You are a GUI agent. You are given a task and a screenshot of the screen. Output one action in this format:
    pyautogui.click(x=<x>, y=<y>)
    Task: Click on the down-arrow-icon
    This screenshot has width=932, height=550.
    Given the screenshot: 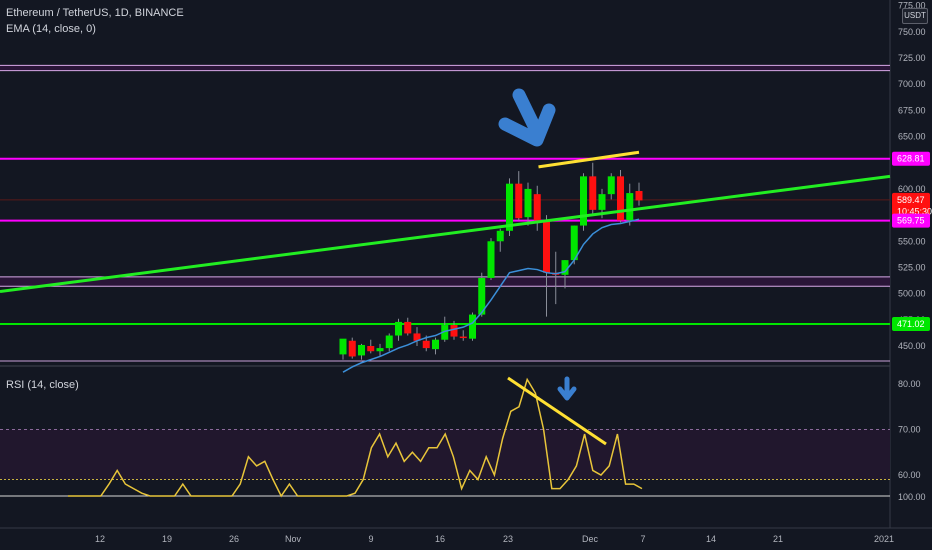 What is the action you would take?
    pyautogui.click(x=527, y=117)
    